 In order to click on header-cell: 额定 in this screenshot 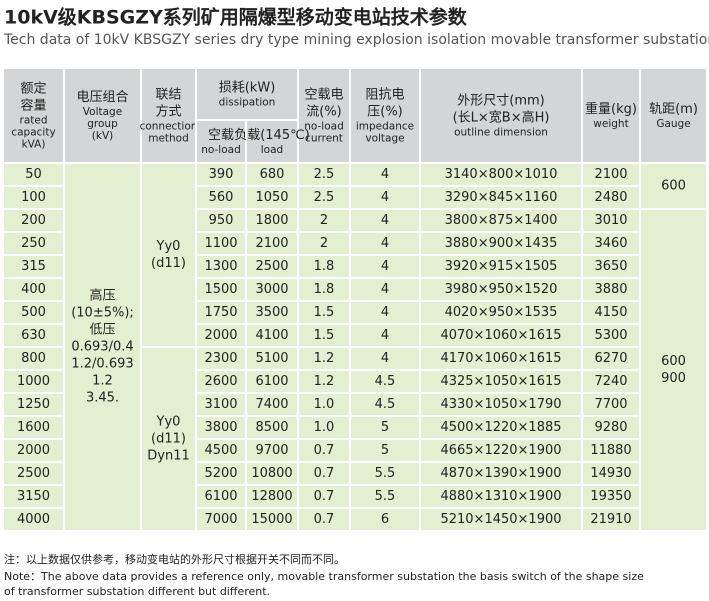, I will do `click(33, 89)`.